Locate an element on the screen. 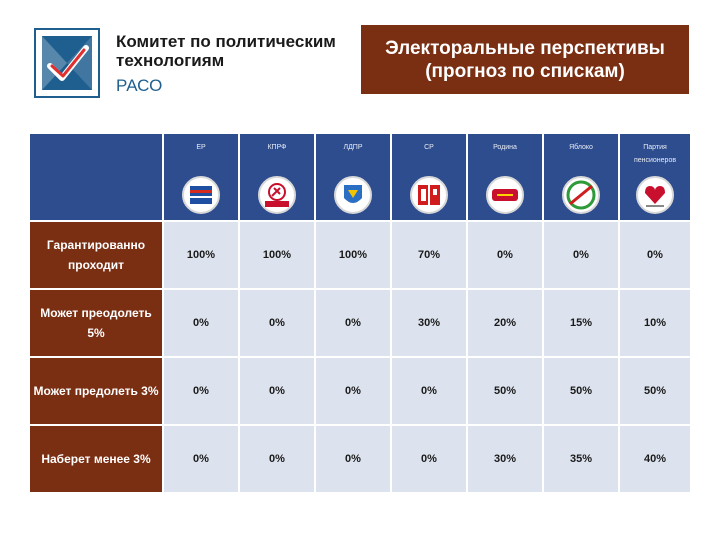 This screenshot has width=720, height=540. party-header-pensioners: Партия пенсионеров is located at coordinates (655, 177).